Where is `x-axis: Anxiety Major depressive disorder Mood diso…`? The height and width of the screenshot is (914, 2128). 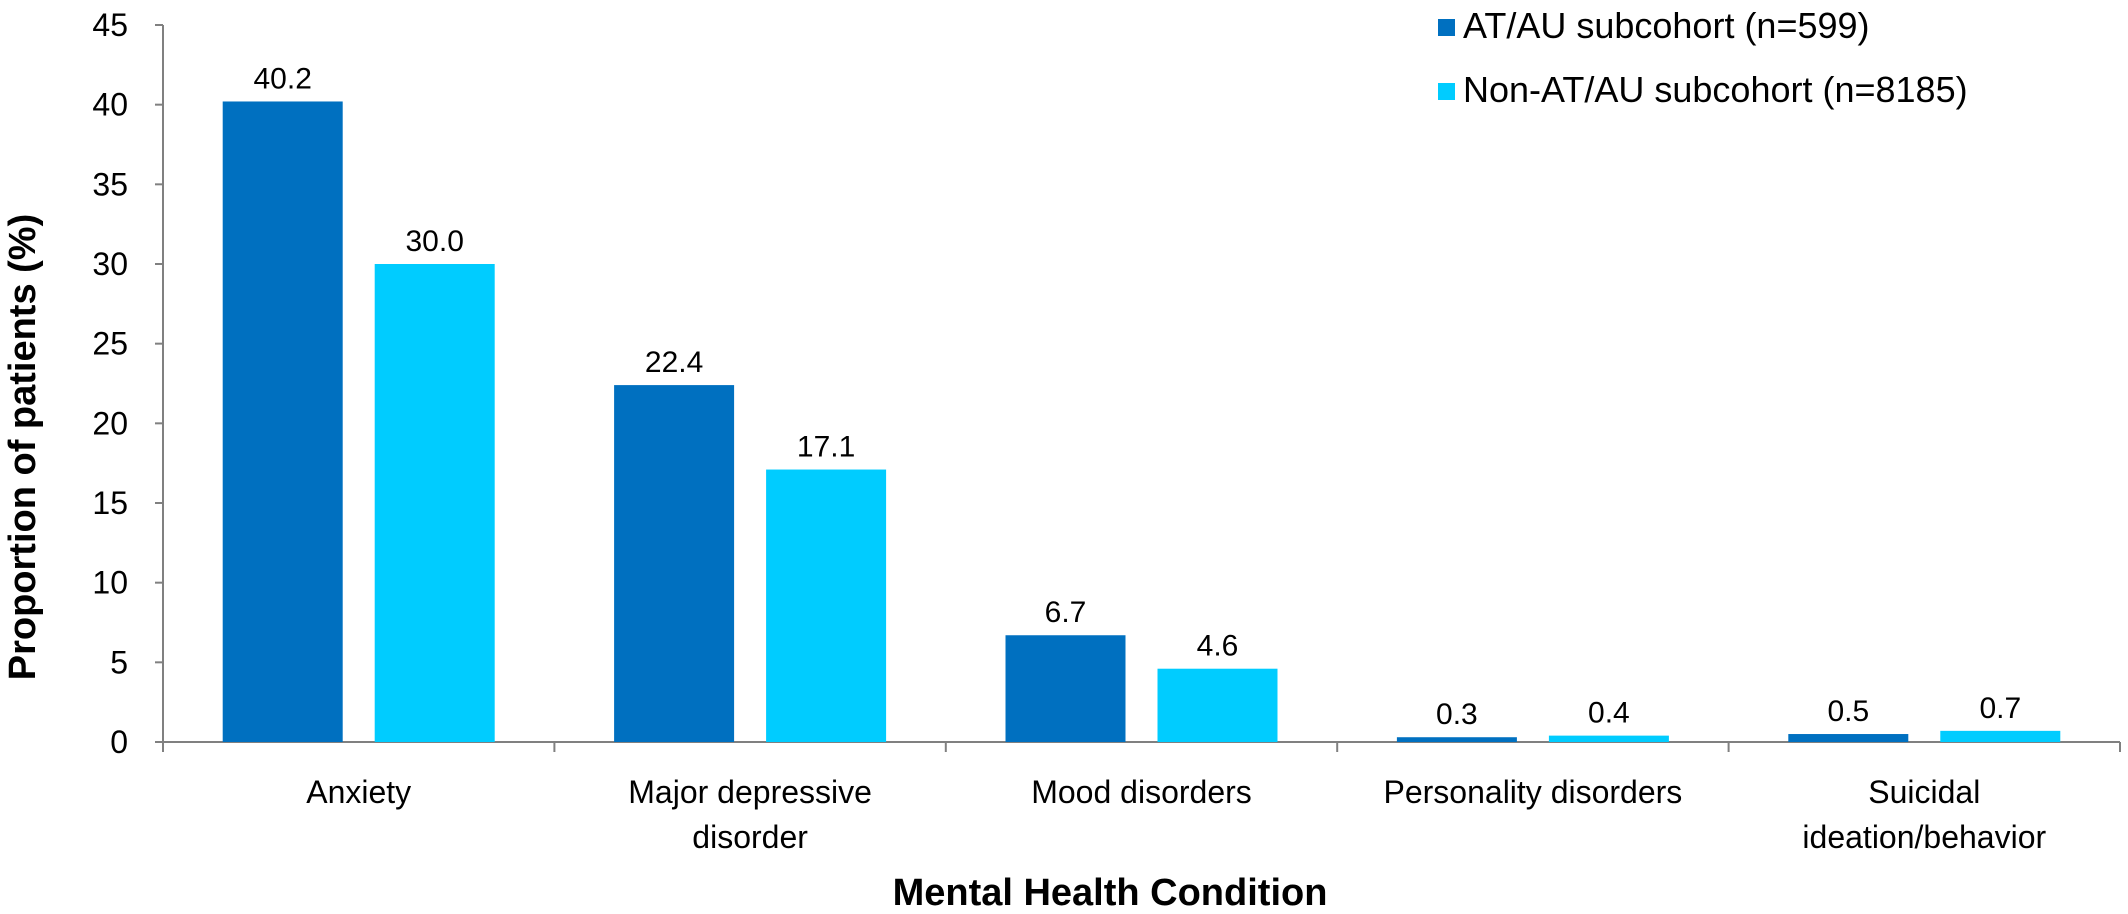 x-axis: Anxiety Major depressive disorder Mood diso… is located at coordinates (1141, 798).